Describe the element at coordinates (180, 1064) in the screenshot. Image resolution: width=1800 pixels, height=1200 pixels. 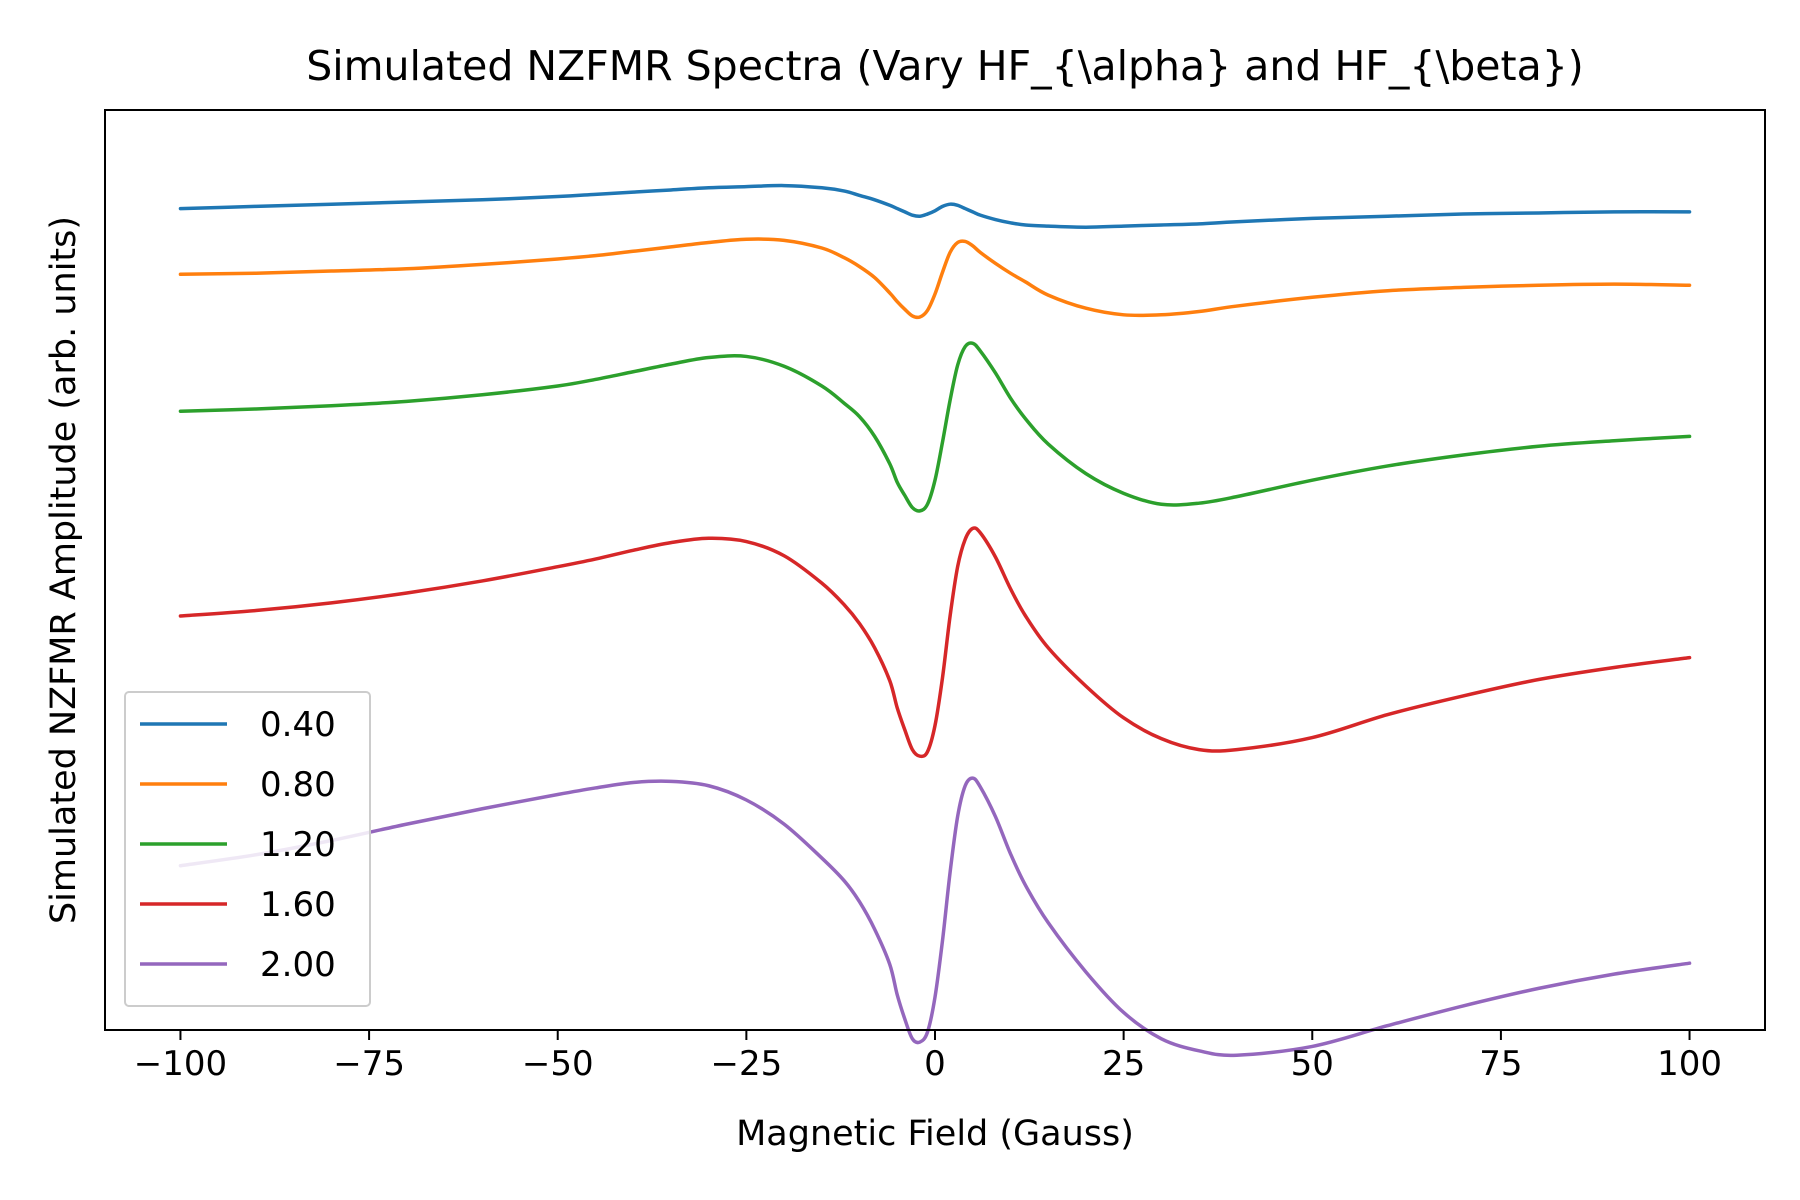
I see `x-tick-label: −100` at that location.